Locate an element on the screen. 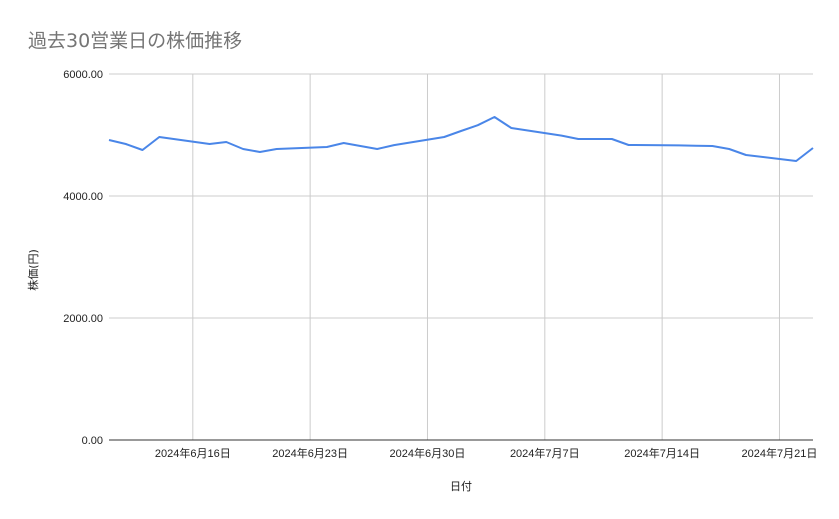  x-tick-label: 2024年6月30日 is located at coordinates (428, 453).